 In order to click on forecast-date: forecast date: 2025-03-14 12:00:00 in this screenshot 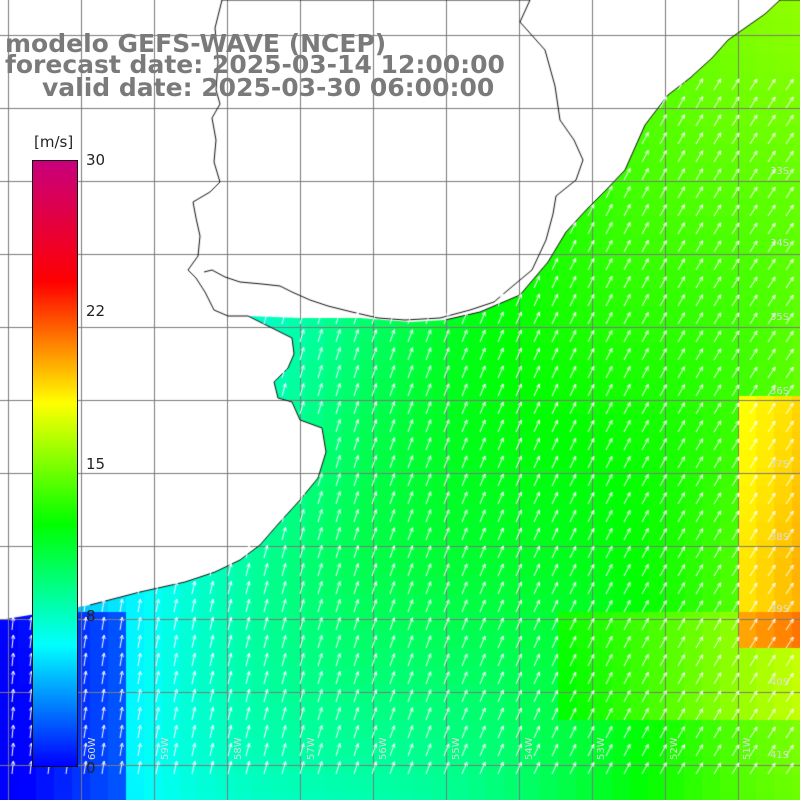, I will do `click(255, 64)`.